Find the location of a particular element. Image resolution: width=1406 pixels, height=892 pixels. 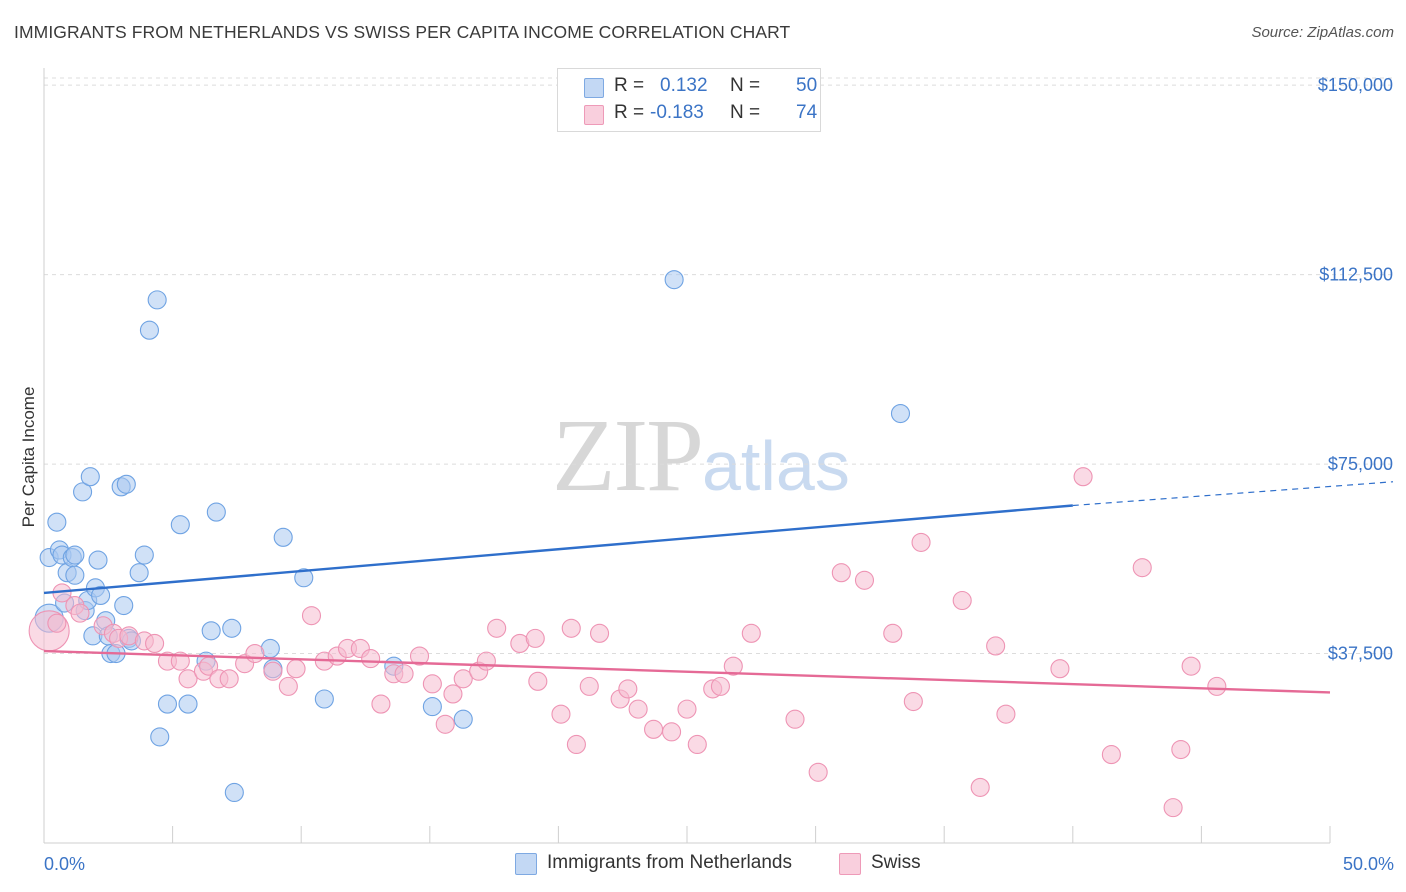

legend-n-value: 50 is located at coordinates (807, 85).